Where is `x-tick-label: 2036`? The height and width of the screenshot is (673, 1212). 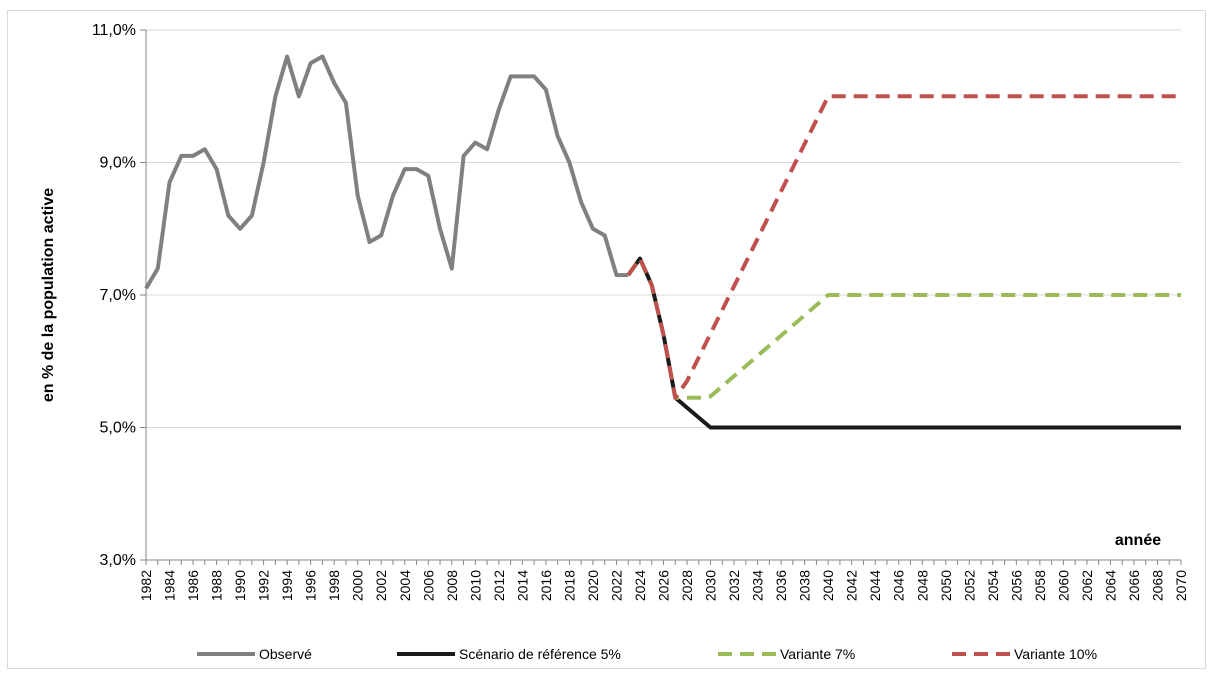
x-tick-label: 2036 is located at coordinates (781, 585).